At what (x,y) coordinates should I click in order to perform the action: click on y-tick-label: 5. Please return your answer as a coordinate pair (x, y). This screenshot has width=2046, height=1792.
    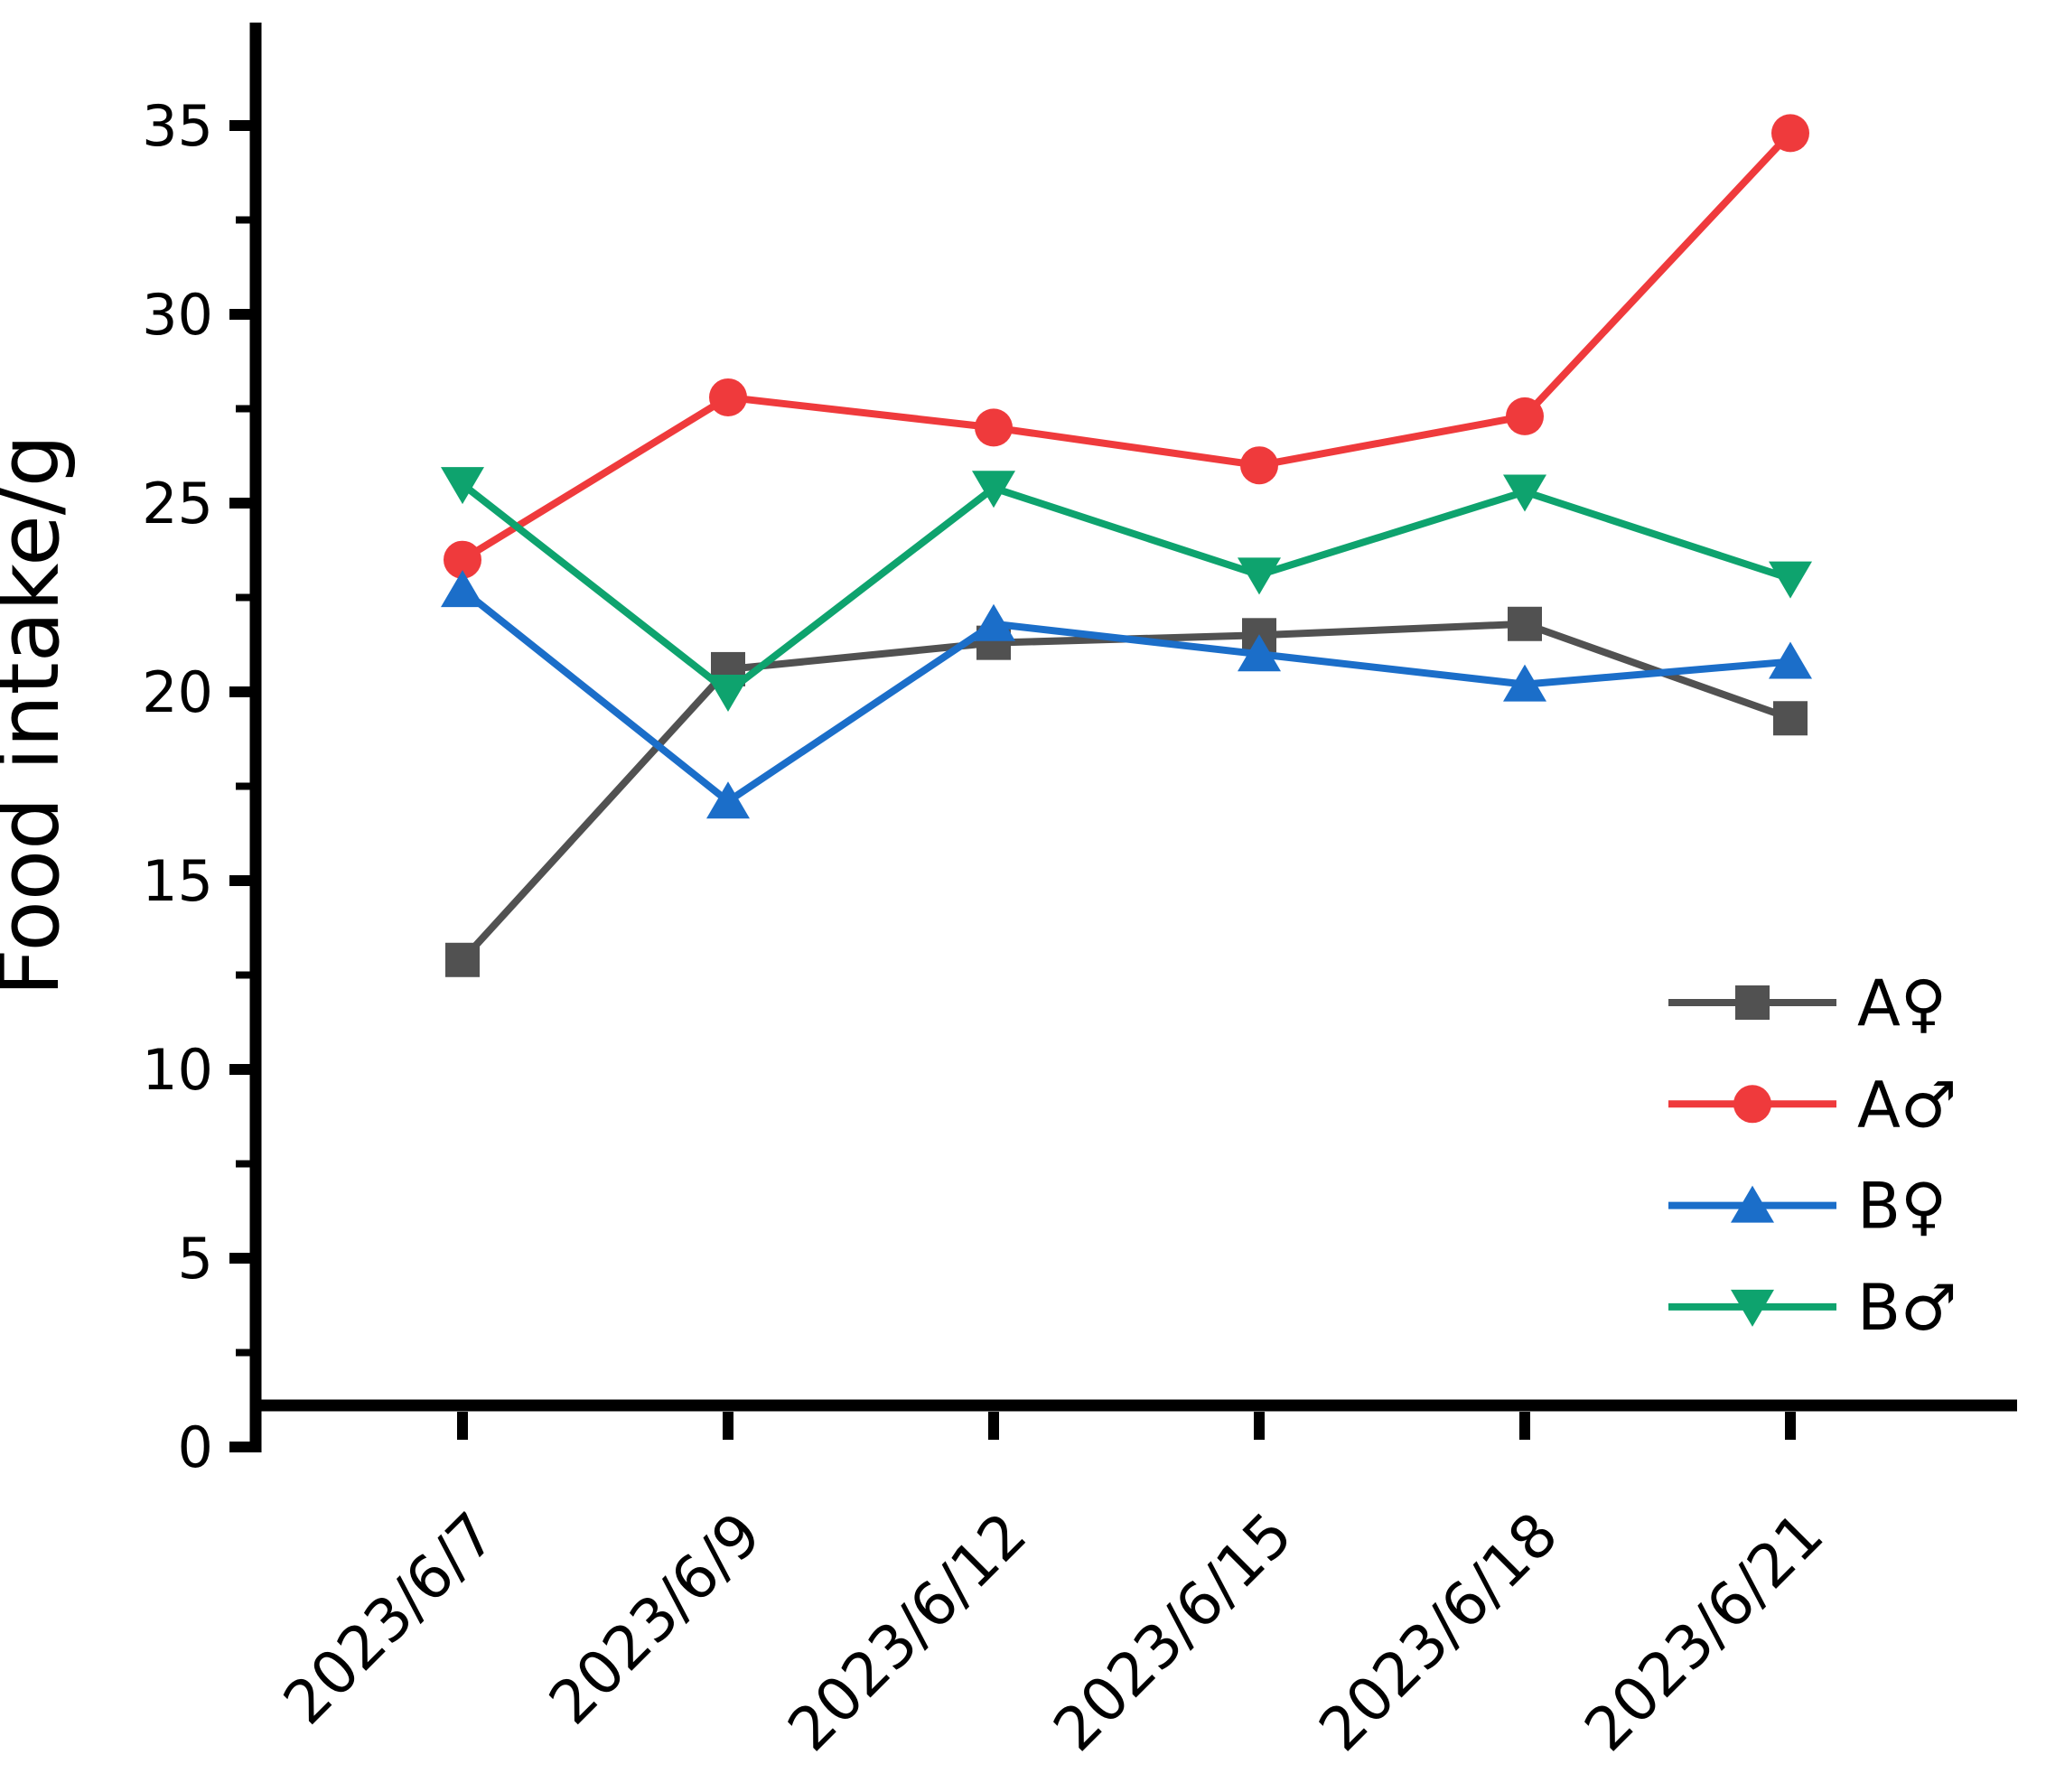
    Looking at the image, I should click on (195, 1259).